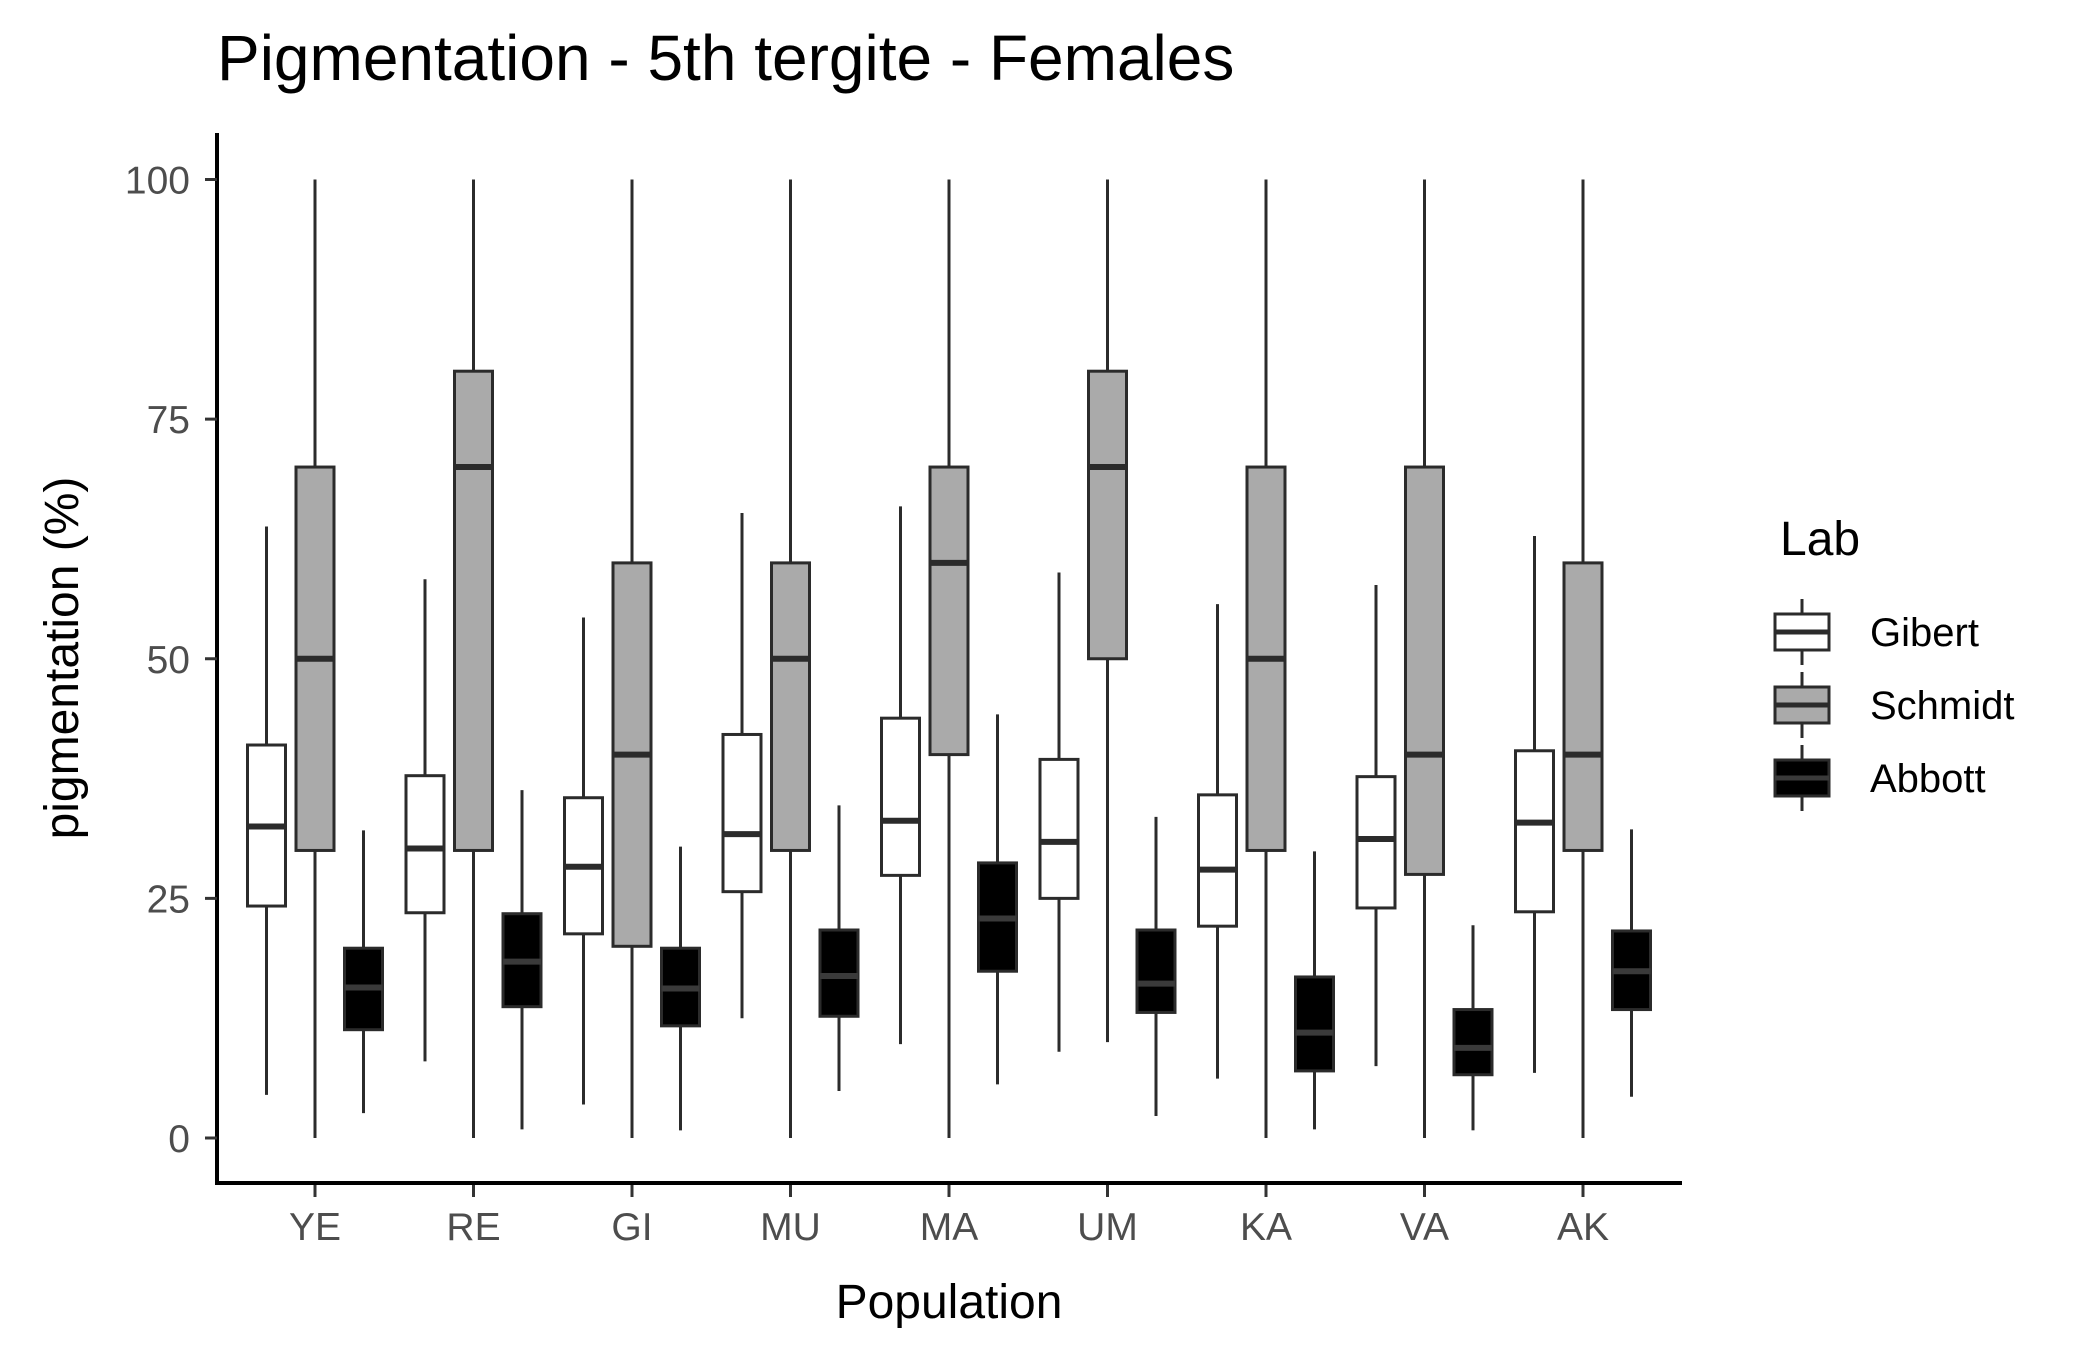 This screenshot has width=2100, height=1350. Describe the element at coordinates (1924, 633) in the screenshot. I see `legend-label: Gibert` at that location.